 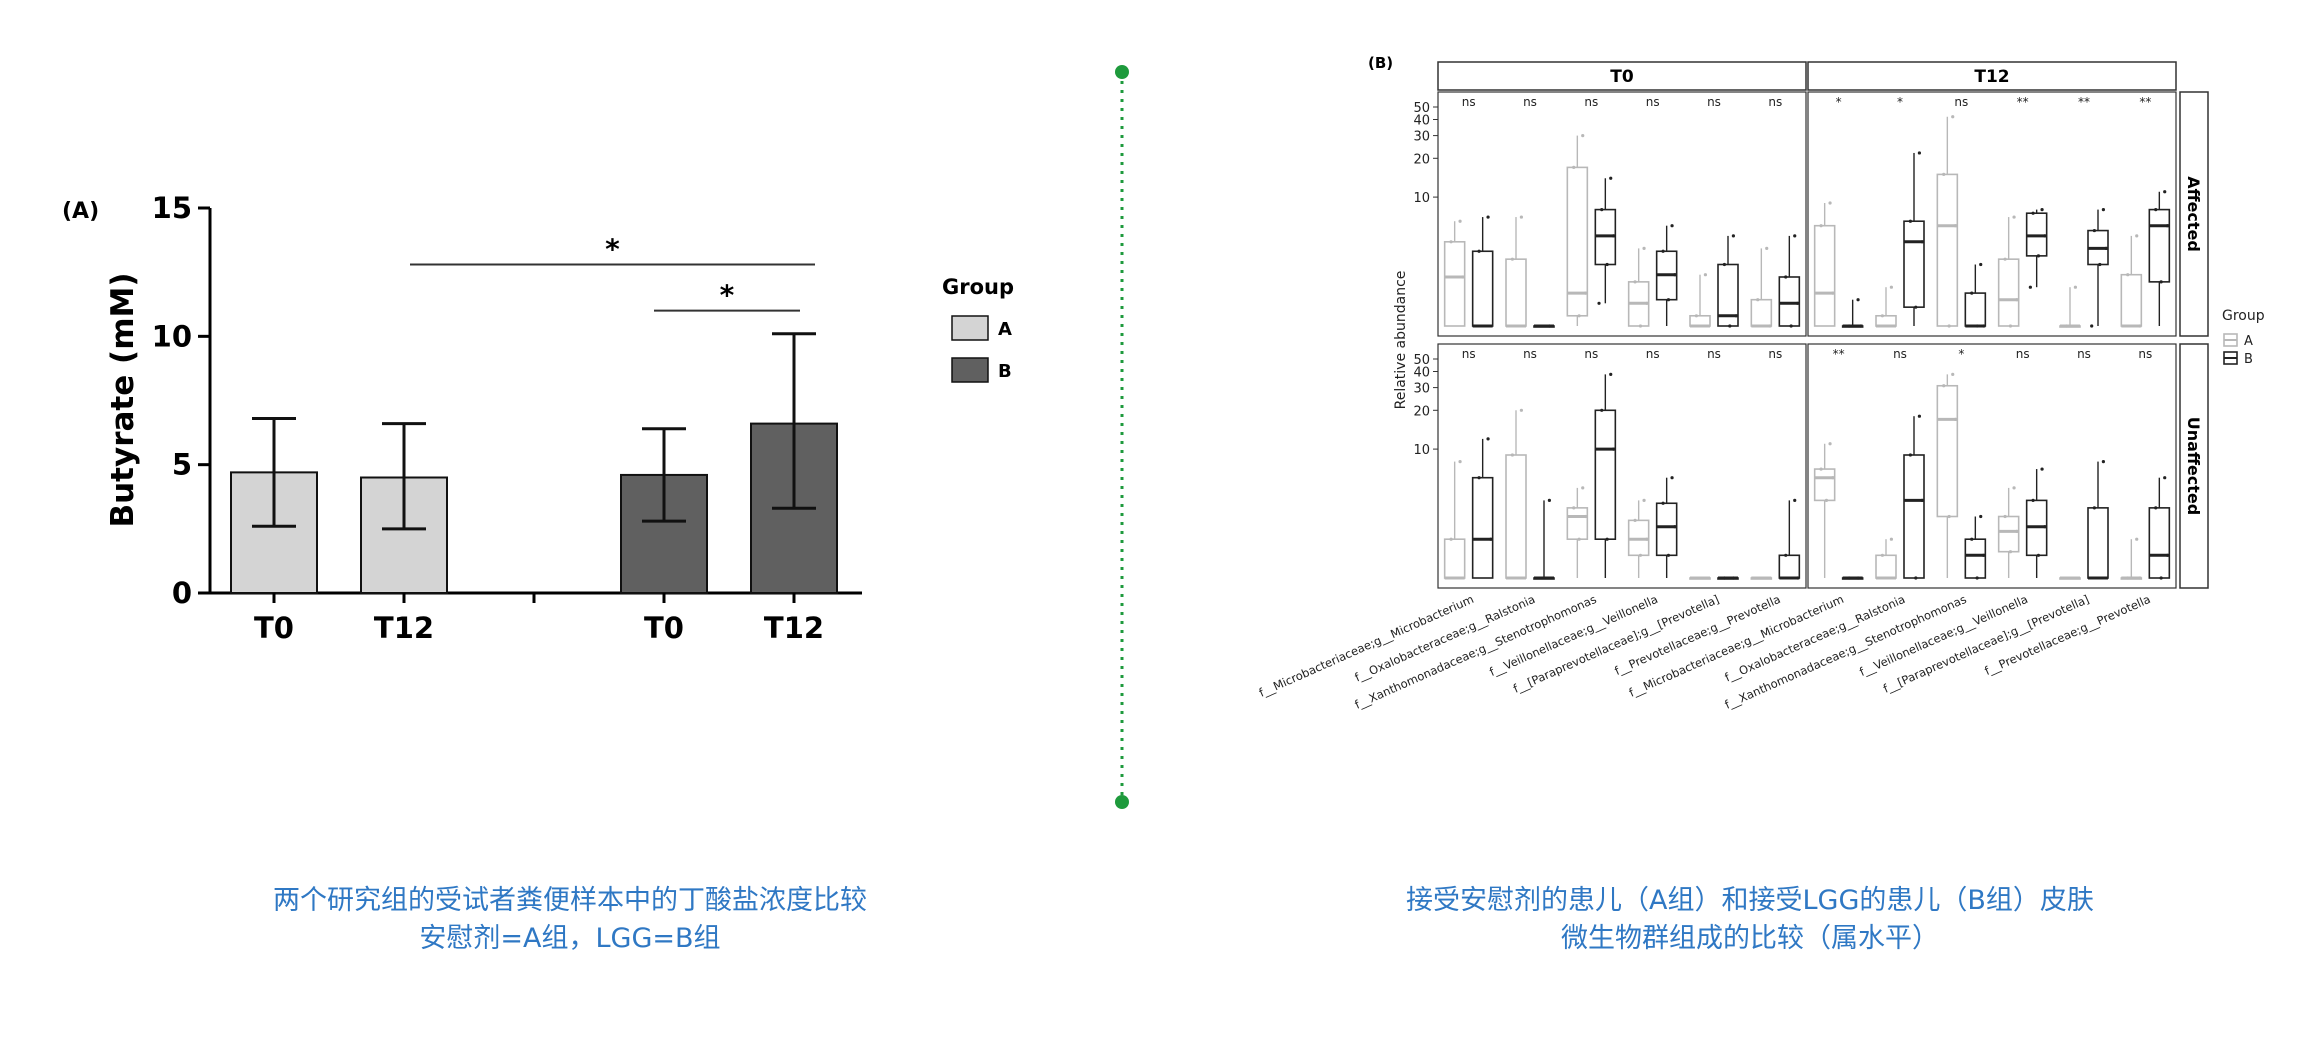 What do you see at coordinates (1421, 360) in the screenshot?
I see `y-tick-label: 50` at bounding box center [1421, 360].